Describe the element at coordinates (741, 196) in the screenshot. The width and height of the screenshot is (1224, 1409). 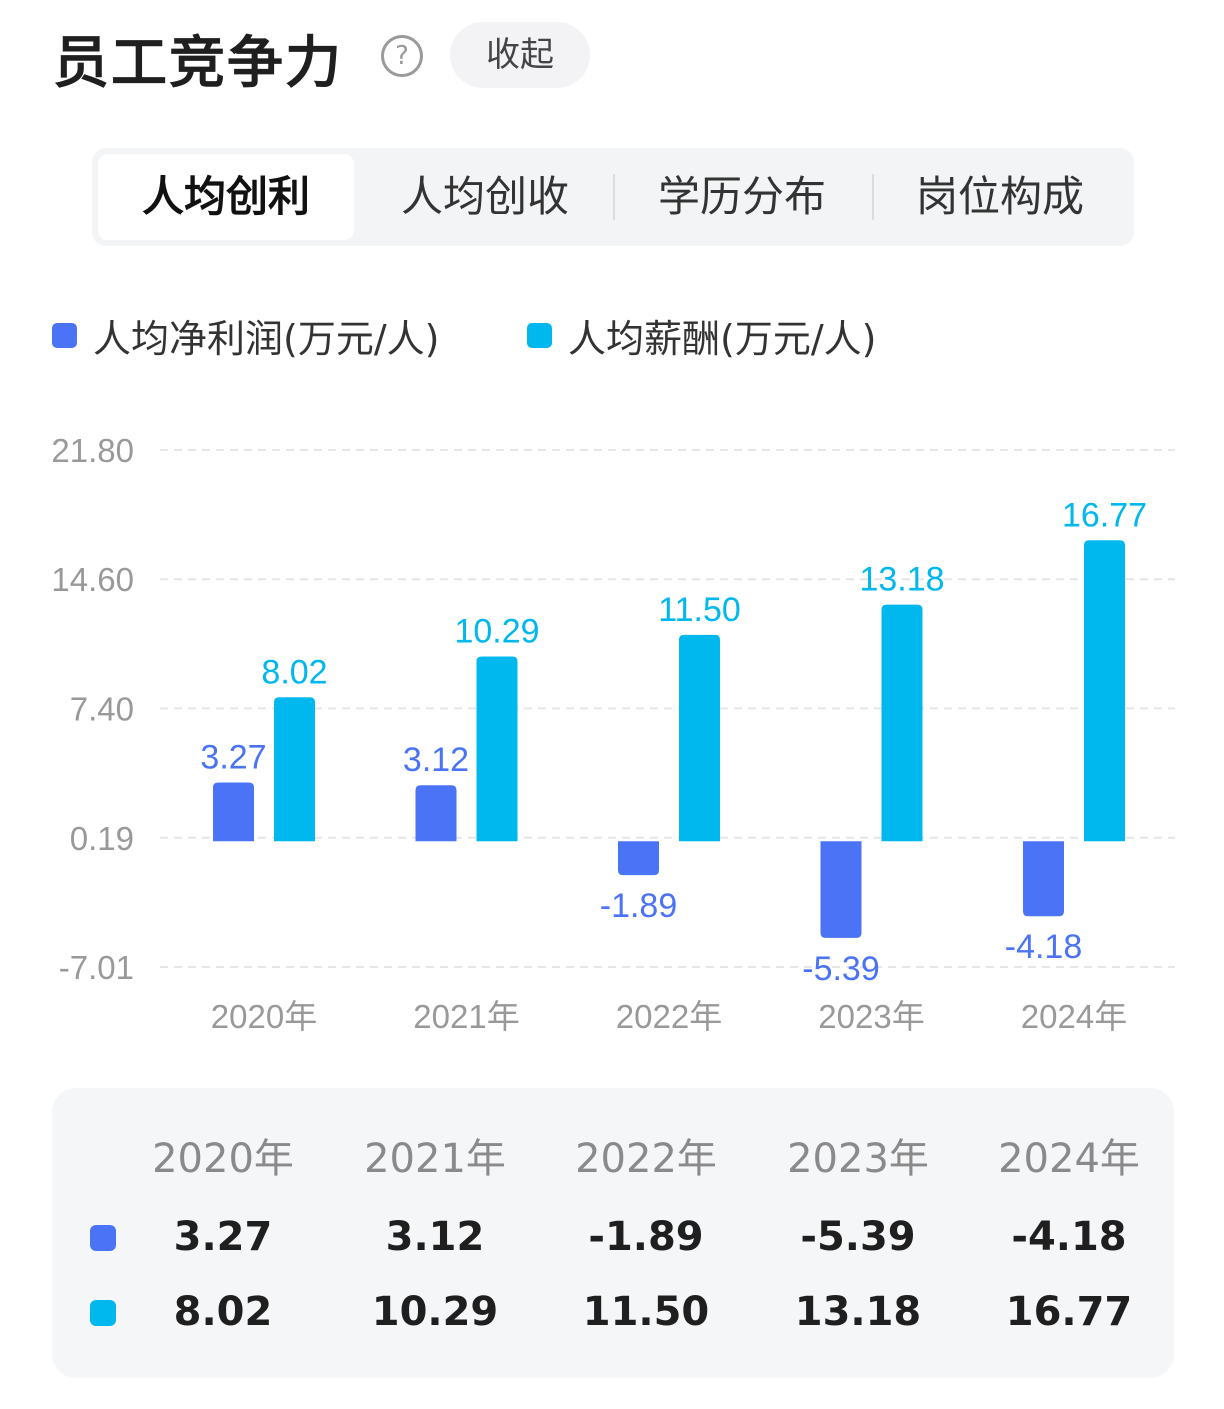
I see `tab-education: 学历分布` at that location.